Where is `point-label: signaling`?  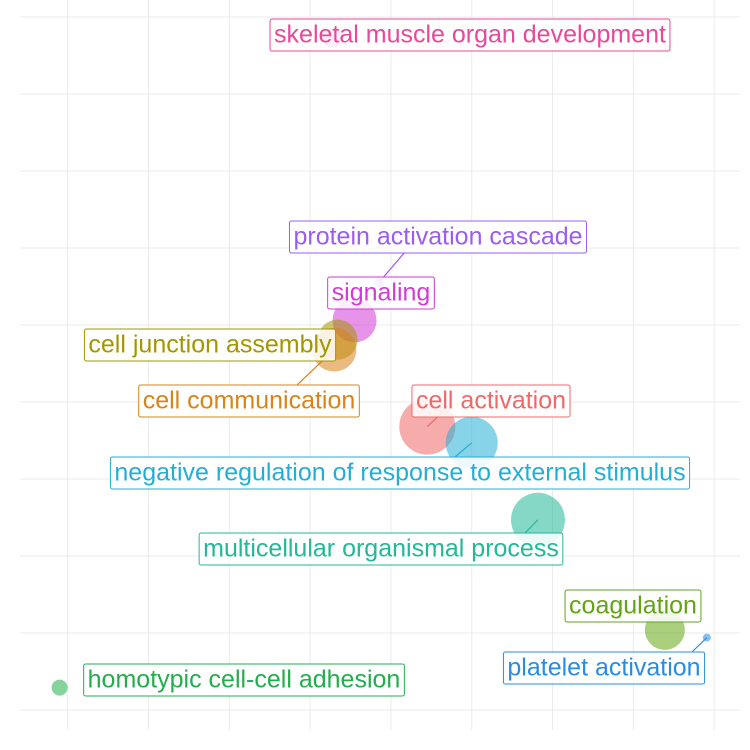 point-label: signaling is located at coordinates (381, 293).